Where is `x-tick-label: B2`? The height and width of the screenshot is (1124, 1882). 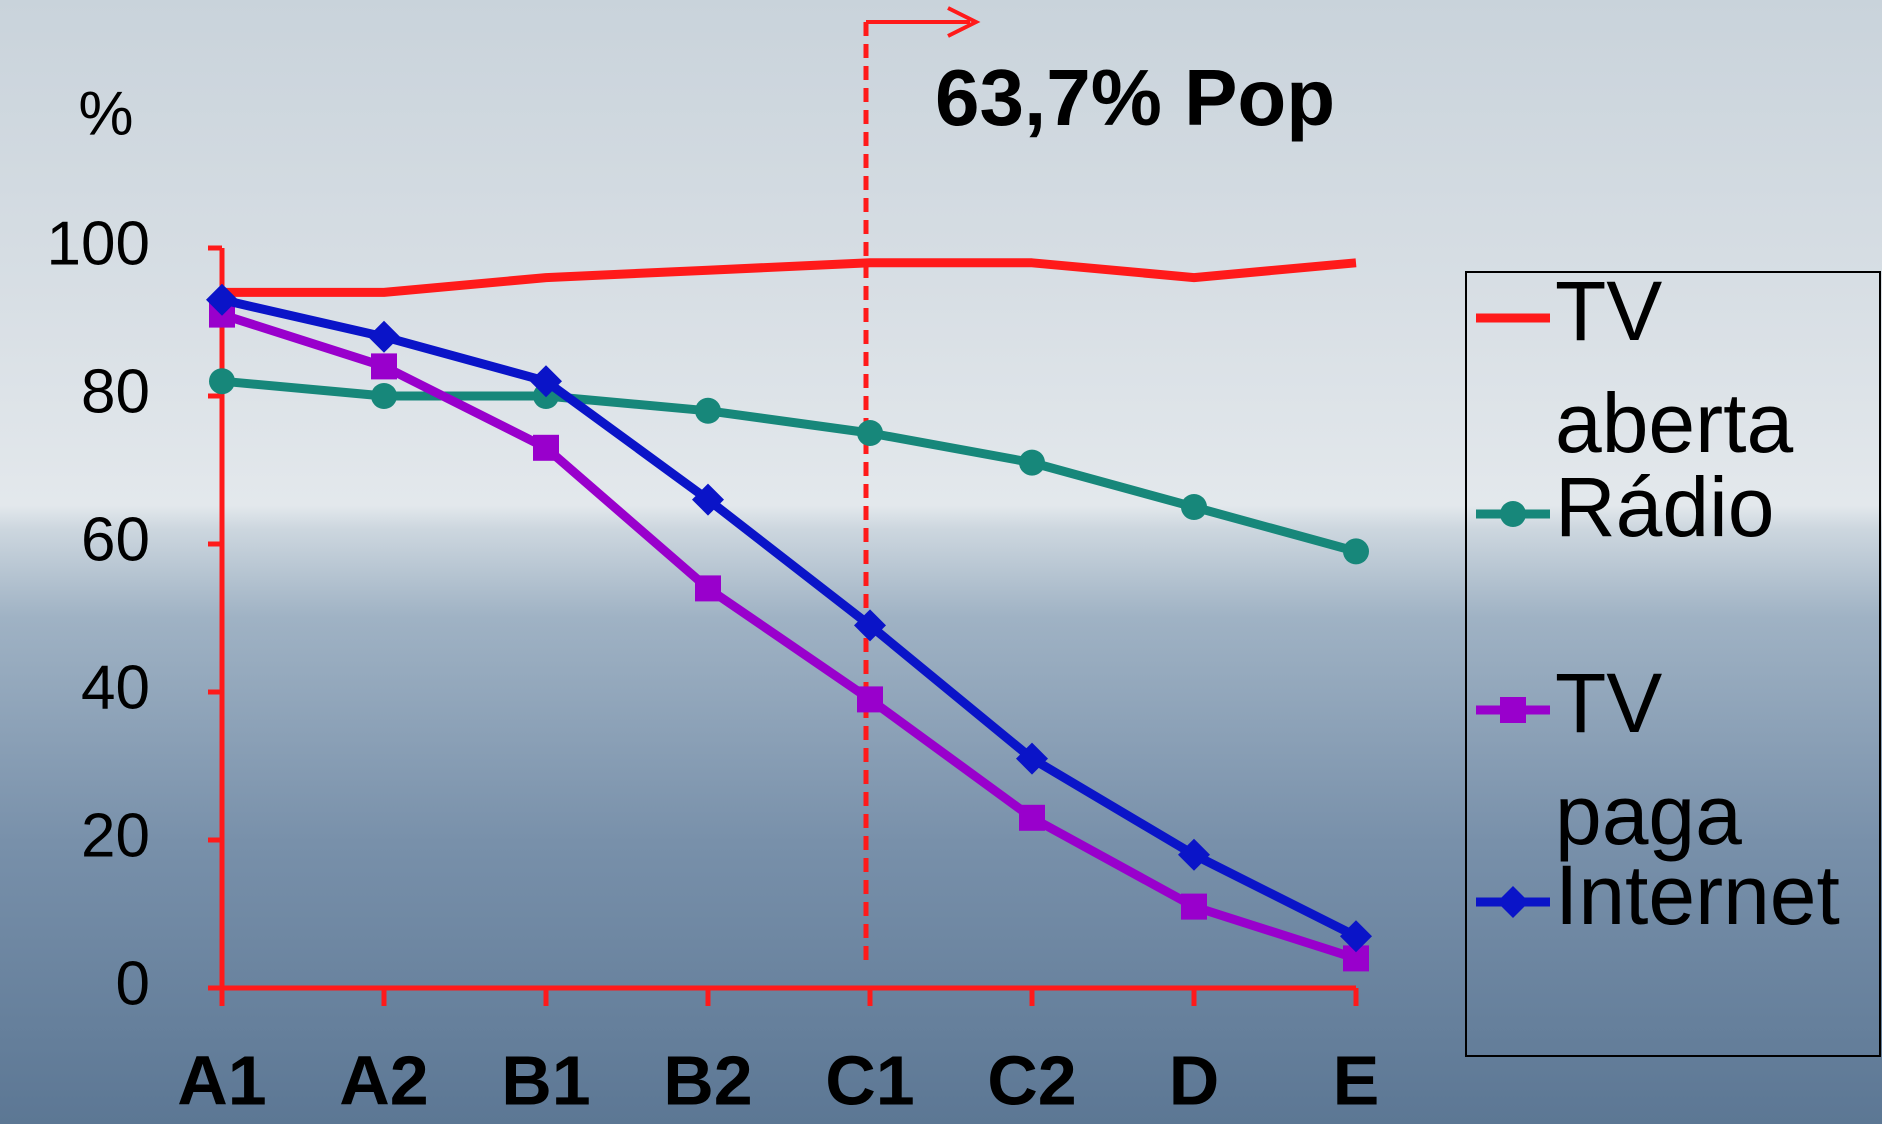
x-tick-label: B2 is located at coordinates (707, 1080).